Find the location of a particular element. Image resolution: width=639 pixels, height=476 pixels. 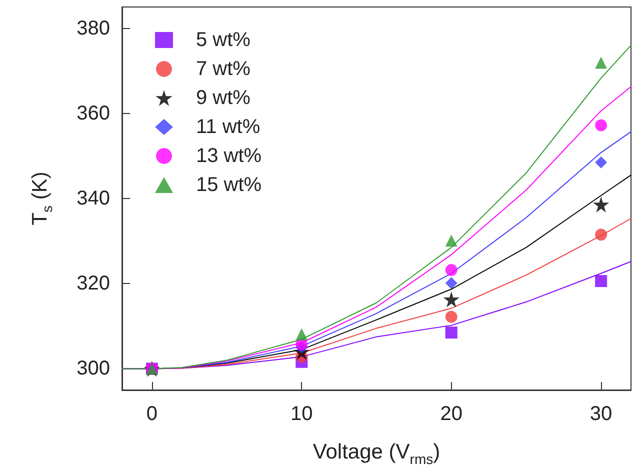

x-tick-label: 10 is located at coordinates (301, 414).